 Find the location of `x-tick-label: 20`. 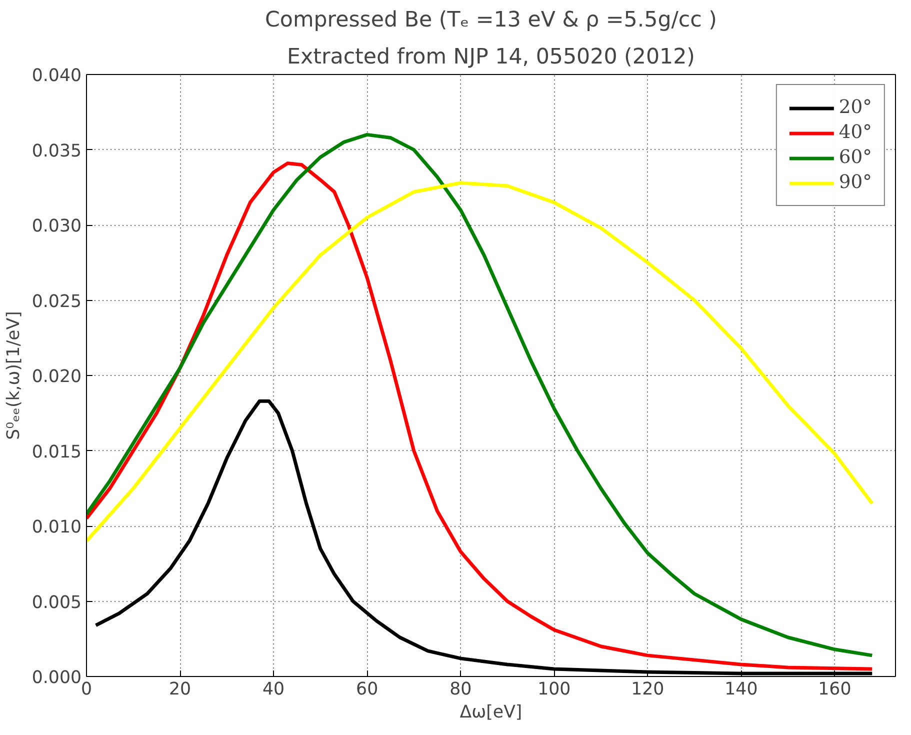

x-tick-label: 20 is located at coordinates (180, 690).